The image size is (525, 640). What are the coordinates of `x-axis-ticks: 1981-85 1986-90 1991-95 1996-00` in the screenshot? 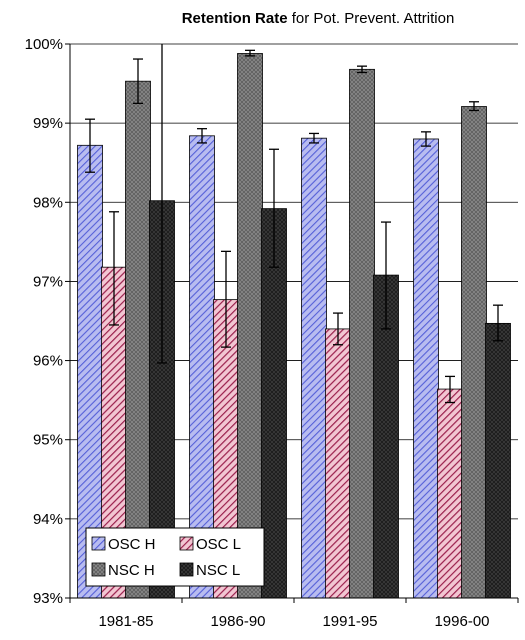 It's located at (294, 614).